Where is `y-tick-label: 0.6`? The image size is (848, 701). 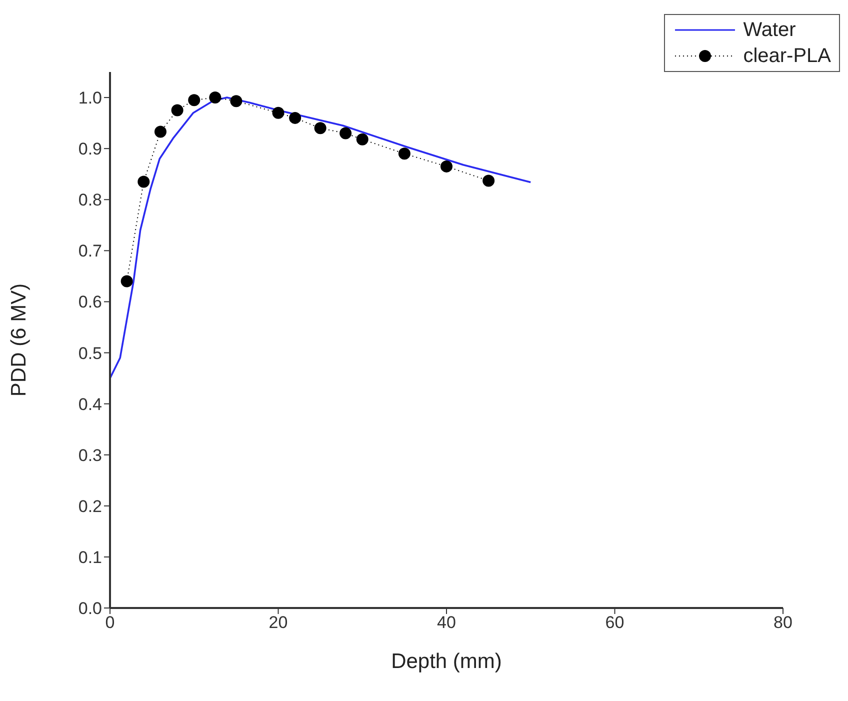
y-tick-label: 0.6 is located at coordinates (90, 302).